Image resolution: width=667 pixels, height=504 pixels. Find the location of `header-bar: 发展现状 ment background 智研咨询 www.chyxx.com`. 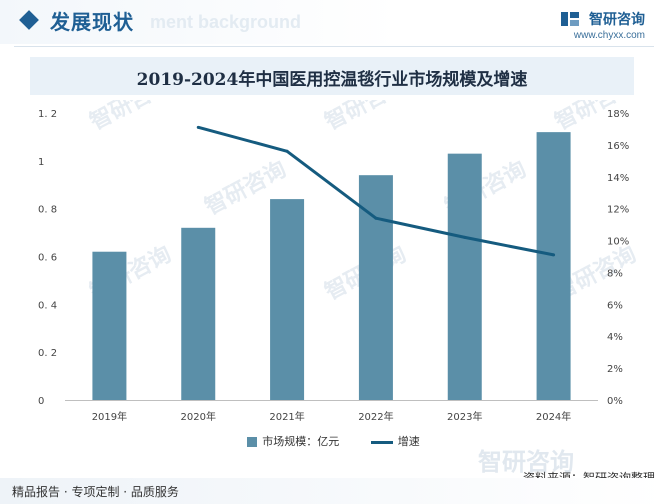

header-bar: 发展现状 ment background 智研咨询 www.chyxx.com is located at coordinates (333, 22).